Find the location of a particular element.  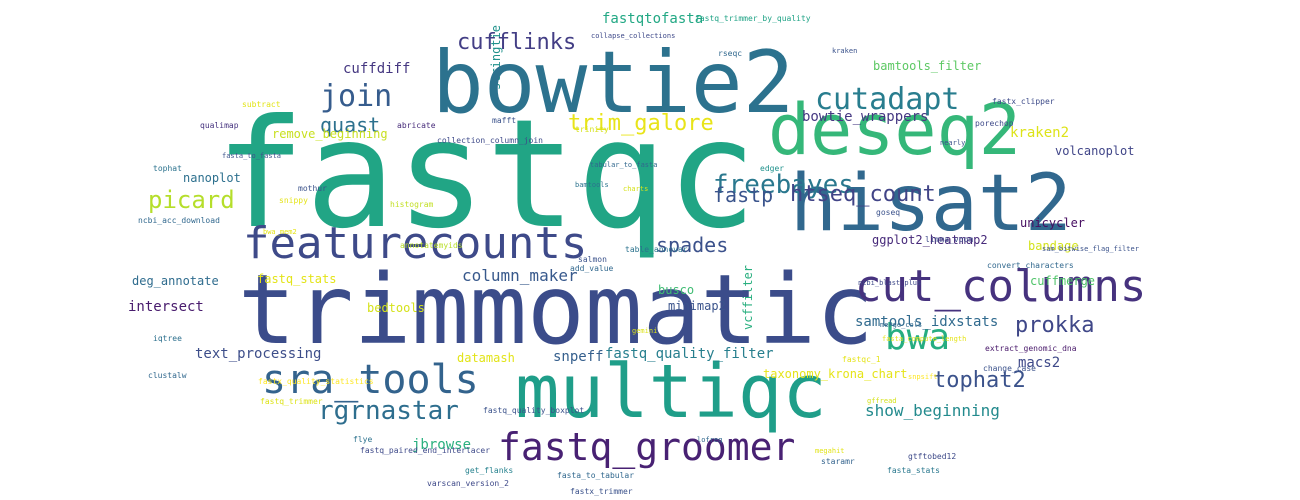

word: cut_columns is located at coordinates (1001, 286).